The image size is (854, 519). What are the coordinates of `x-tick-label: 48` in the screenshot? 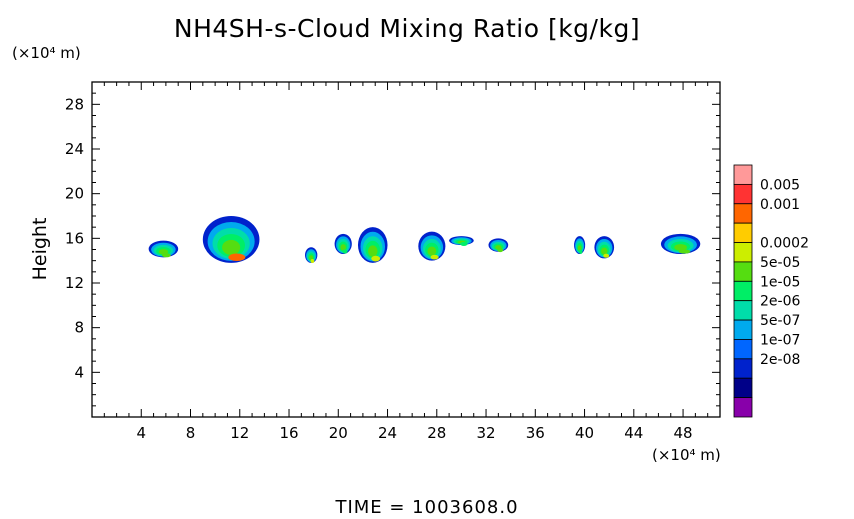 It's located at (683, 433).